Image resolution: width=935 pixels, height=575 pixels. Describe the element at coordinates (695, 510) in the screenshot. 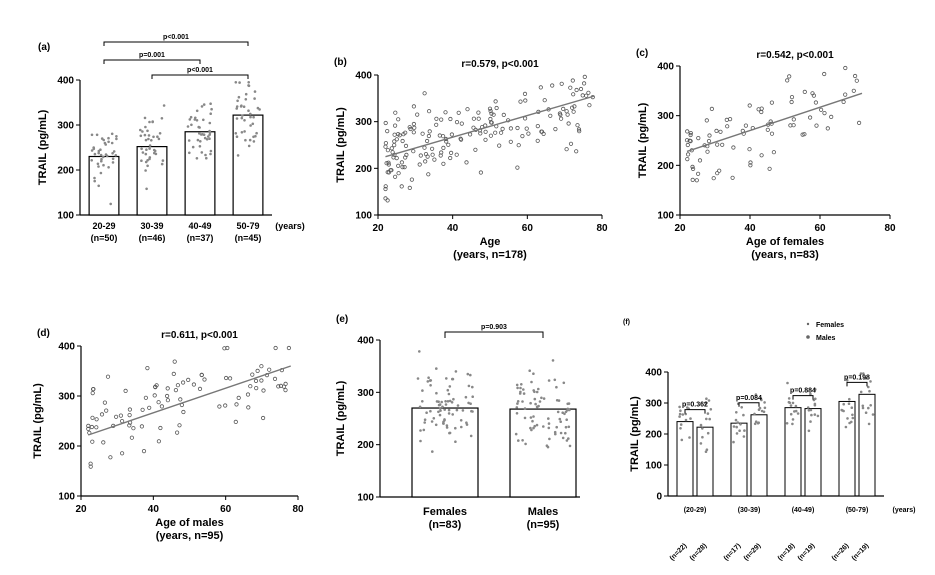

I see `group-label: (20-29)` at that location.